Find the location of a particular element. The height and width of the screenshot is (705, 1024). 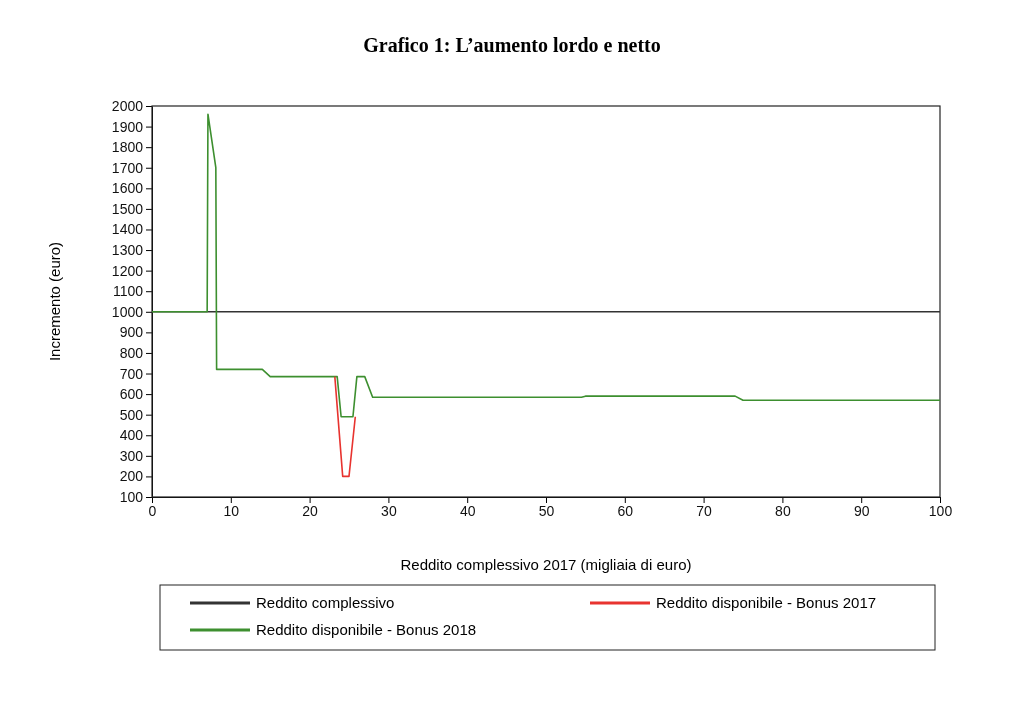

x-tick-label: 40 is located at coordinates (467, 510).